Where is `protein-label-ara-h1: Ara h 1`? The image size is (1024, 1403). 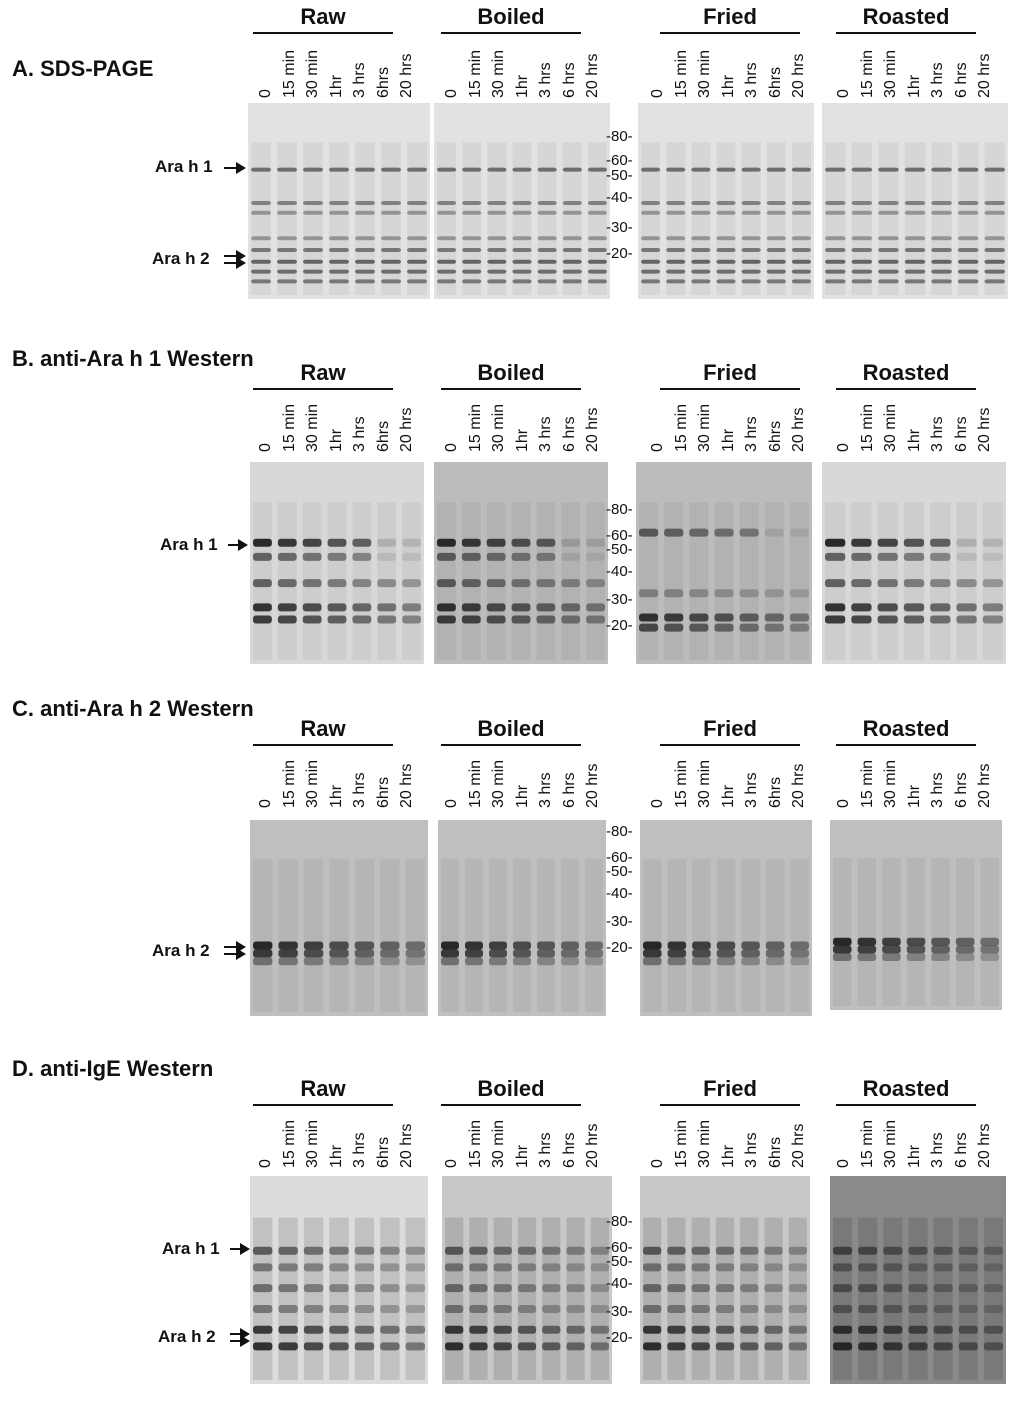 protein-label-ara-h1: Ara h 1 is located at coordinates (184, 166).